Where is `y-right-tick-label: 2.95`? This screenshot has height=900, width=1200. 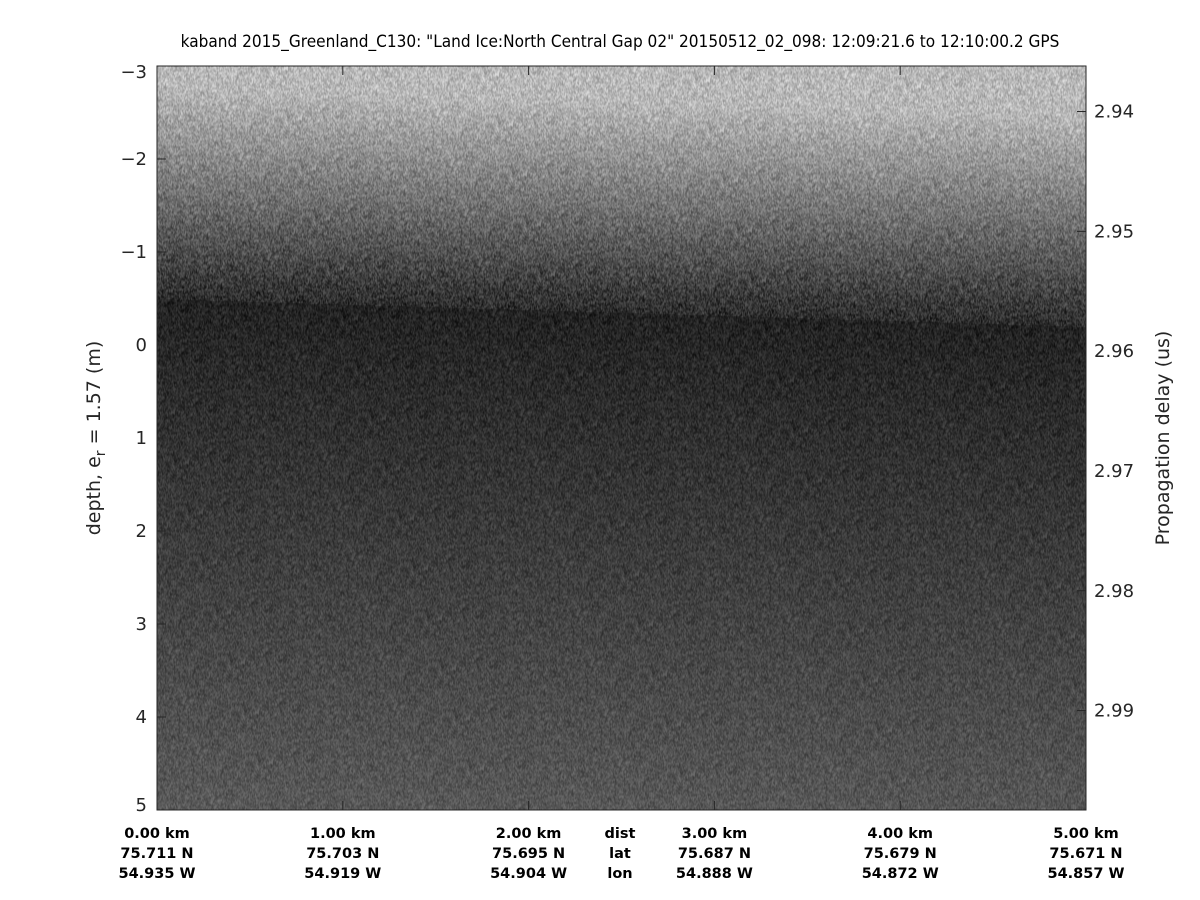
y-right-tick-label: 2.95 is located at coordinates (1114, 231).